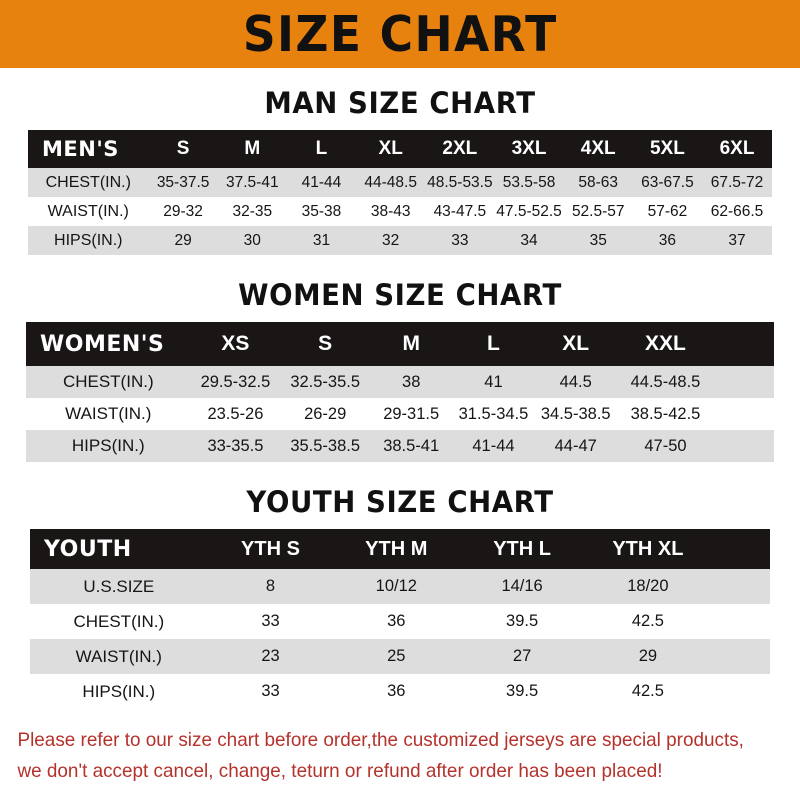 The height and width of the screenshot is (800, 800). I want to click on row-label-header: YOUTH, so click(88, 549).